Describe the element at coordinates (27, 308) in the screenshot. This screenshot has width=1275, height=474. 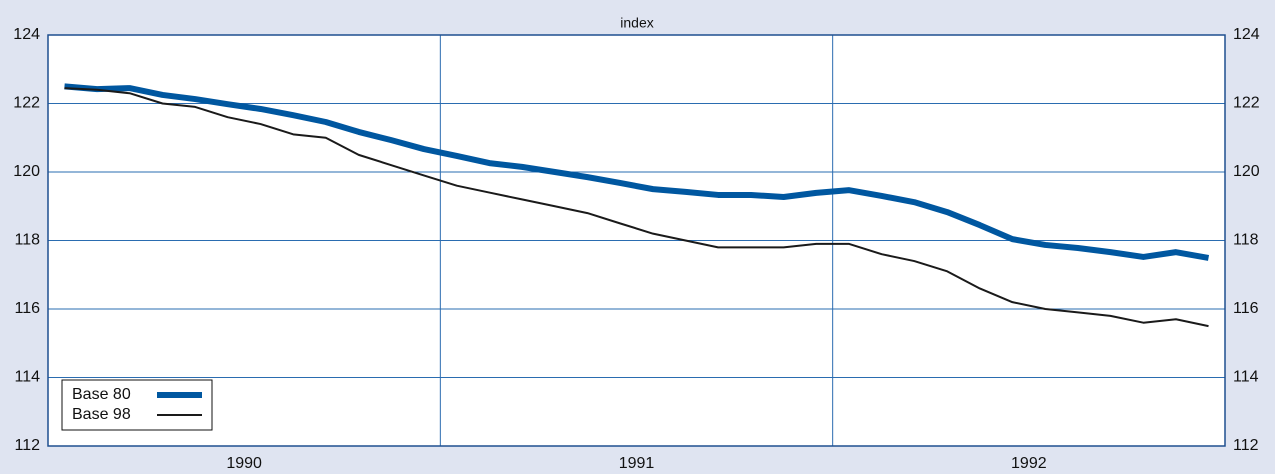
I see `y-tick-label: 116` at that location.